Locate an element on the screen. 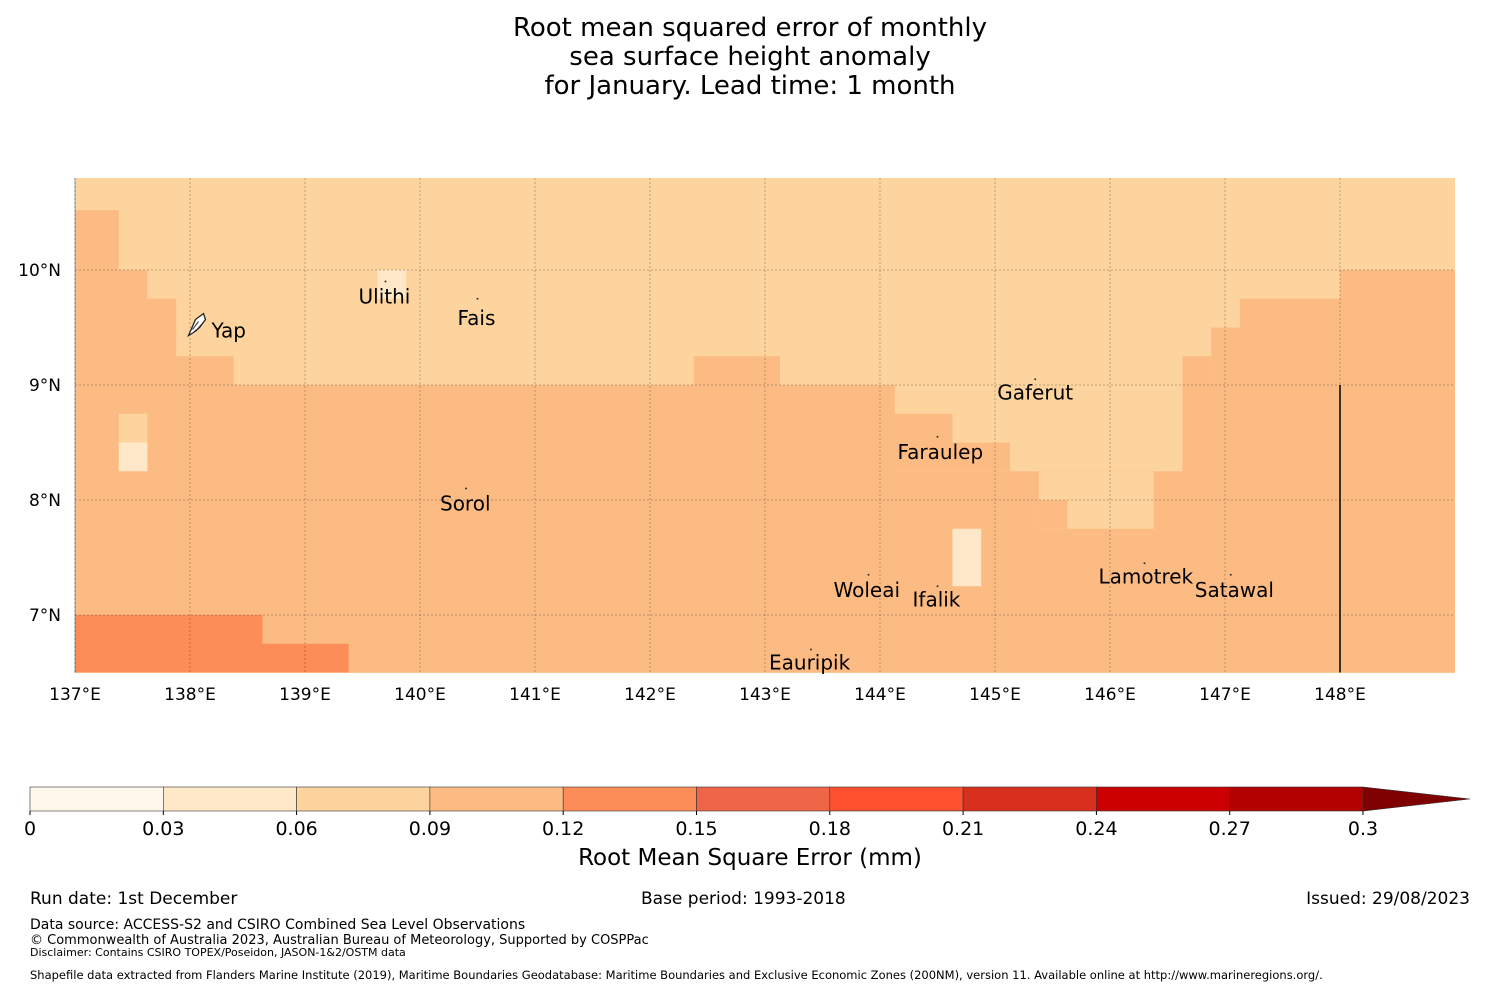 Image resolution: width=1500 pixels, height=990 pixels. colorbar-tick-label: 0 is located at coordinates (30, 829).